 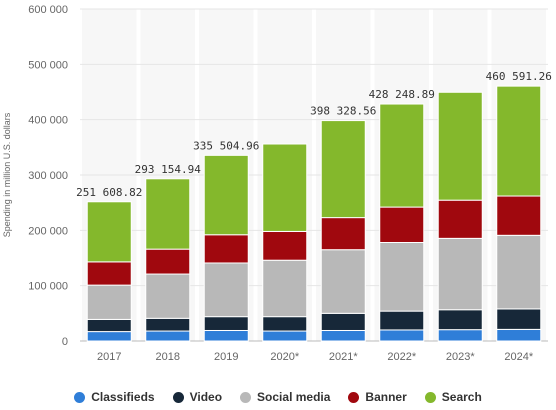 I want to click on legend-label: Search, so click(x=461, y=397).